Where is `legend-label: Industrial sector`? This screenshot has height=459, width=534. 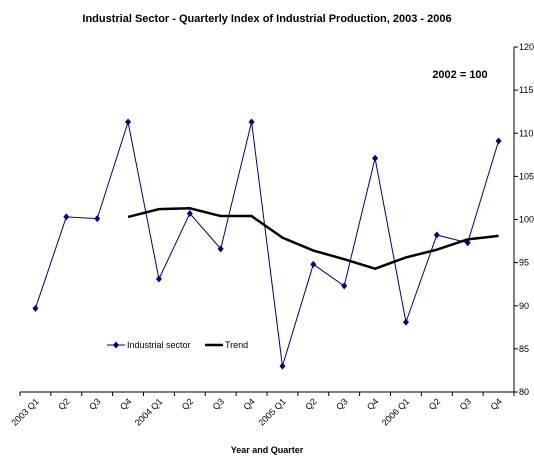 legend-label: Industrial sector is located at coordinates (159, 345).